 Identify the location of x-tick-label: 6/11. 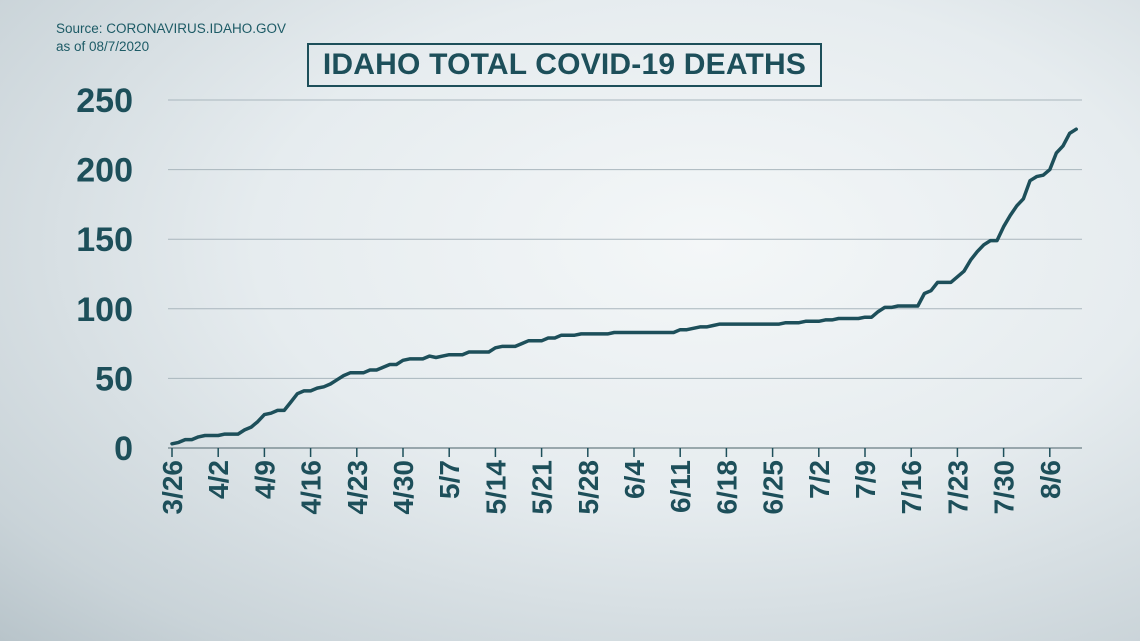
(680, 486).